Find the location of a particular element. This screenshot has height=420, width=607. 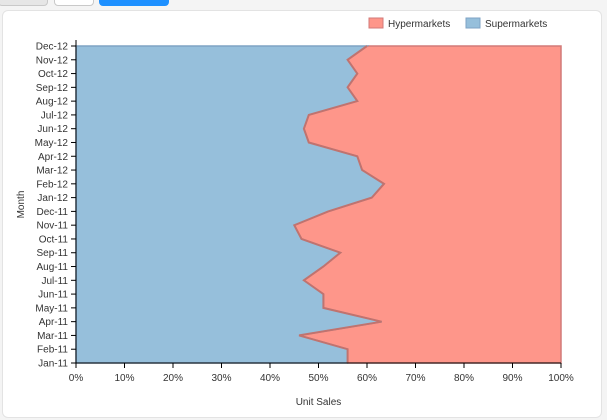

x-tick-label-8: 80% is located at coordinates (464, 378).